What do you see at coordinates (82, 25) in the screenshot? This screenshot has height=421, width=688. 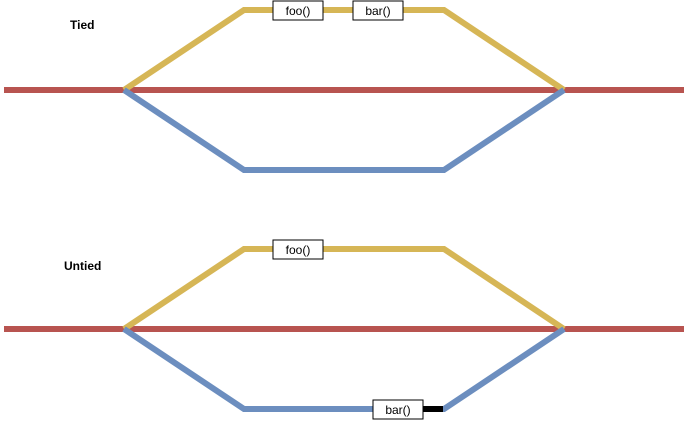 I see `tied-label: Tied` at bounding box center [82, 25].